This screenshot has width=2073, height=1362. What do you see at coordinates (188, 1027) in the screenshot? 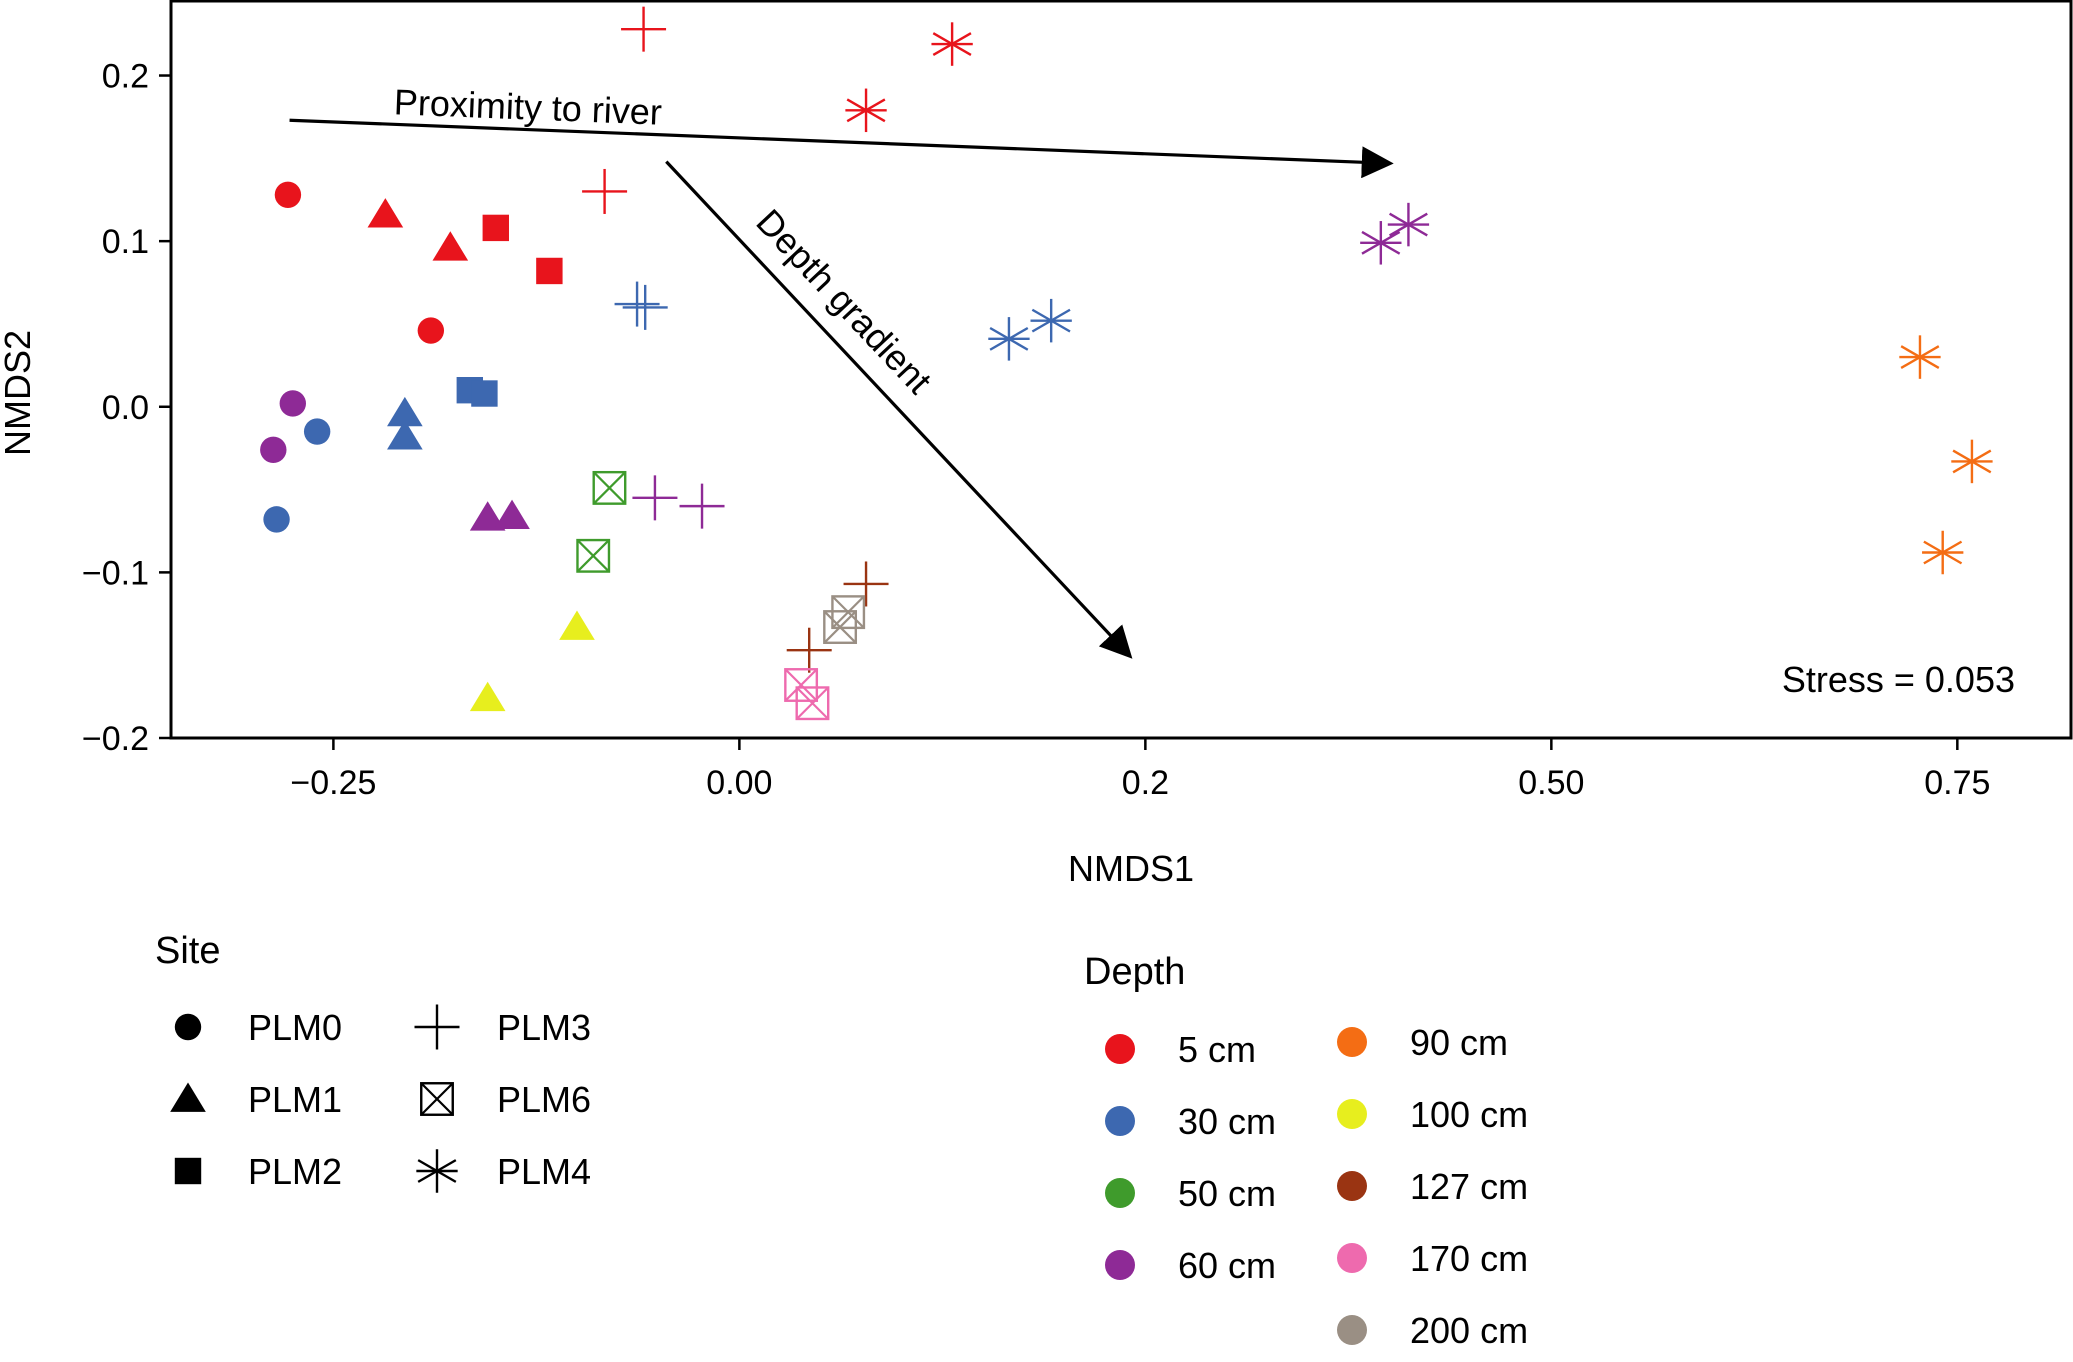
I see `site-legend-circle-icon` at bounding box center [188, 1027].